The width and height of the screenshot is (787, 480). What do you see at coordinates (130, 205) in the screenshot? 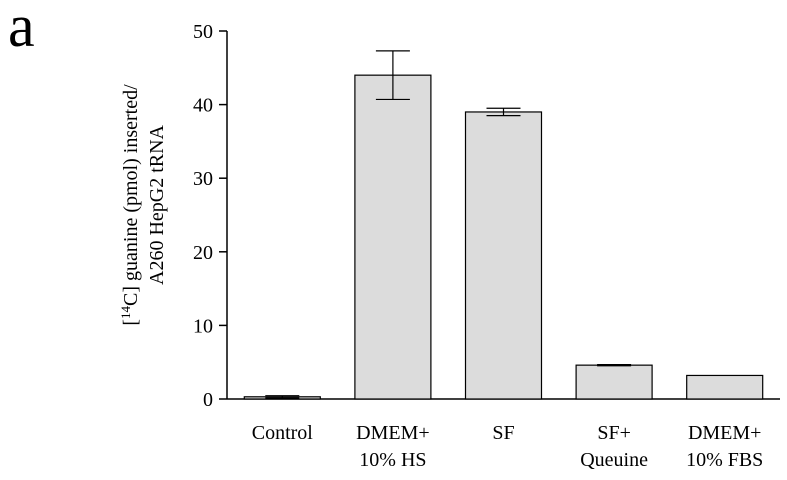
I see `y-axis-label-line: [14C] guanine (pmol) inserted/` at bounding box center [130, 205].